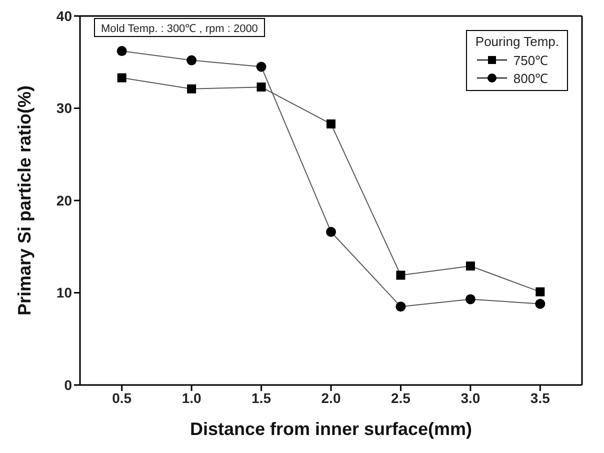  Describe the element at coordinates (540, 398) in the screenshot. I see `x-tick-label: 3.5` at that location.